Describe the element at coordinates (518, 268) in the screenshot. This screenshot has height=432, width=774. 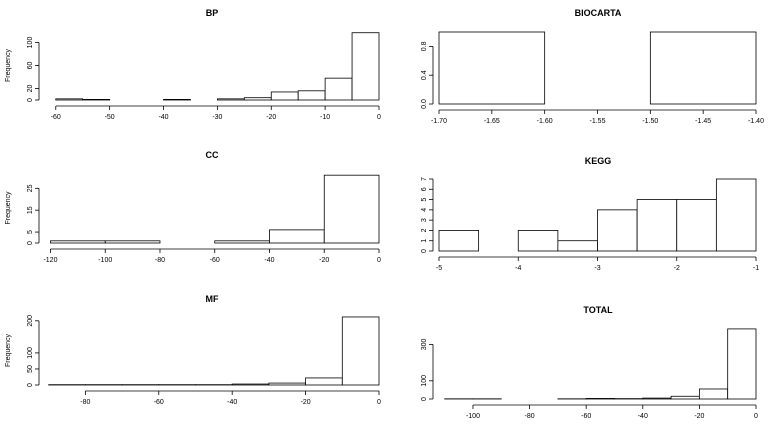
I see `kegg-x-tick-label-1: -4` at that location.